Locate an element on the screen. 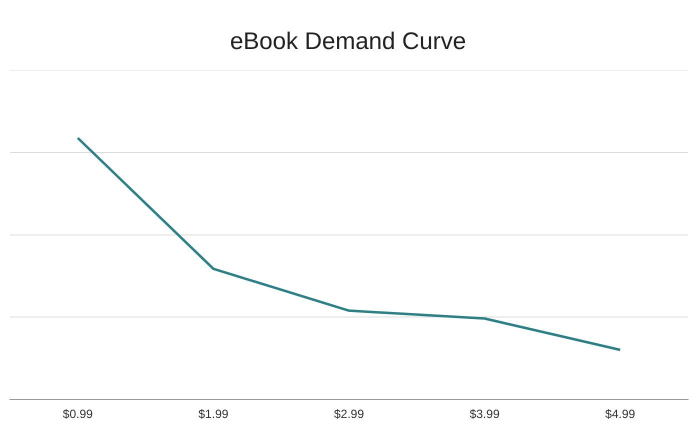 The height and width of the screenshot is (434, 696). chart-title: eBook Demand Curve is located at coordinates (348, 42).